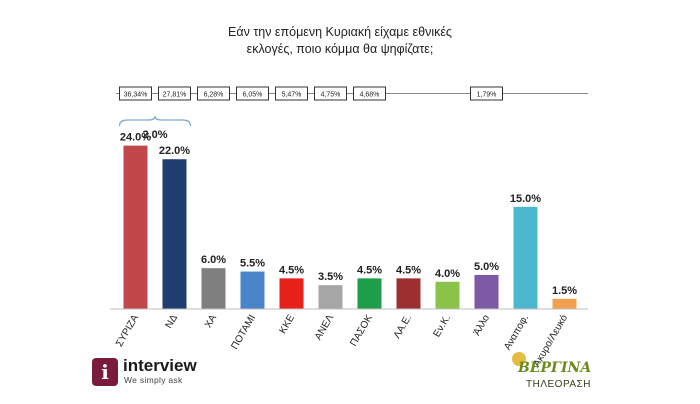  What do you see at coordinates (105, 372) in the screenshot?
I see `interview-logo-icon: i` at bounding box center [105, 372].